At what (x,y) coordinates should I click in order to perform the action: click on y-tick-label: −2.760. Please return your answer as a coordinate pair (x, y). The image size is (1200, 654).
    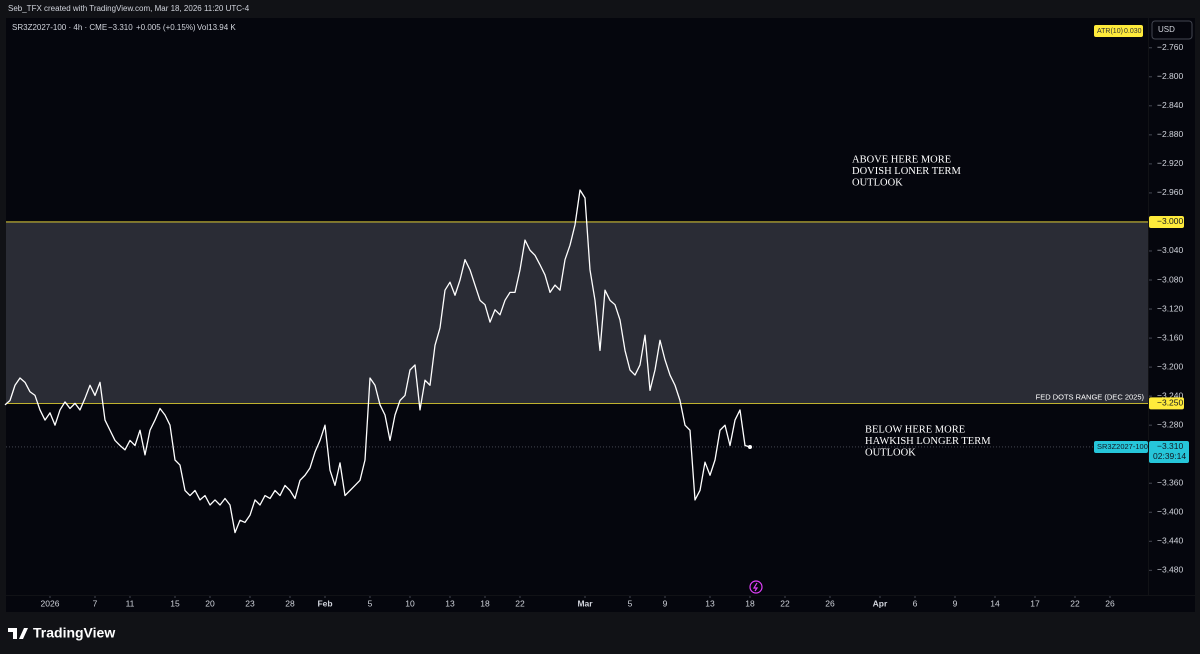
    Looking at the image, I should click on (1170, 47).